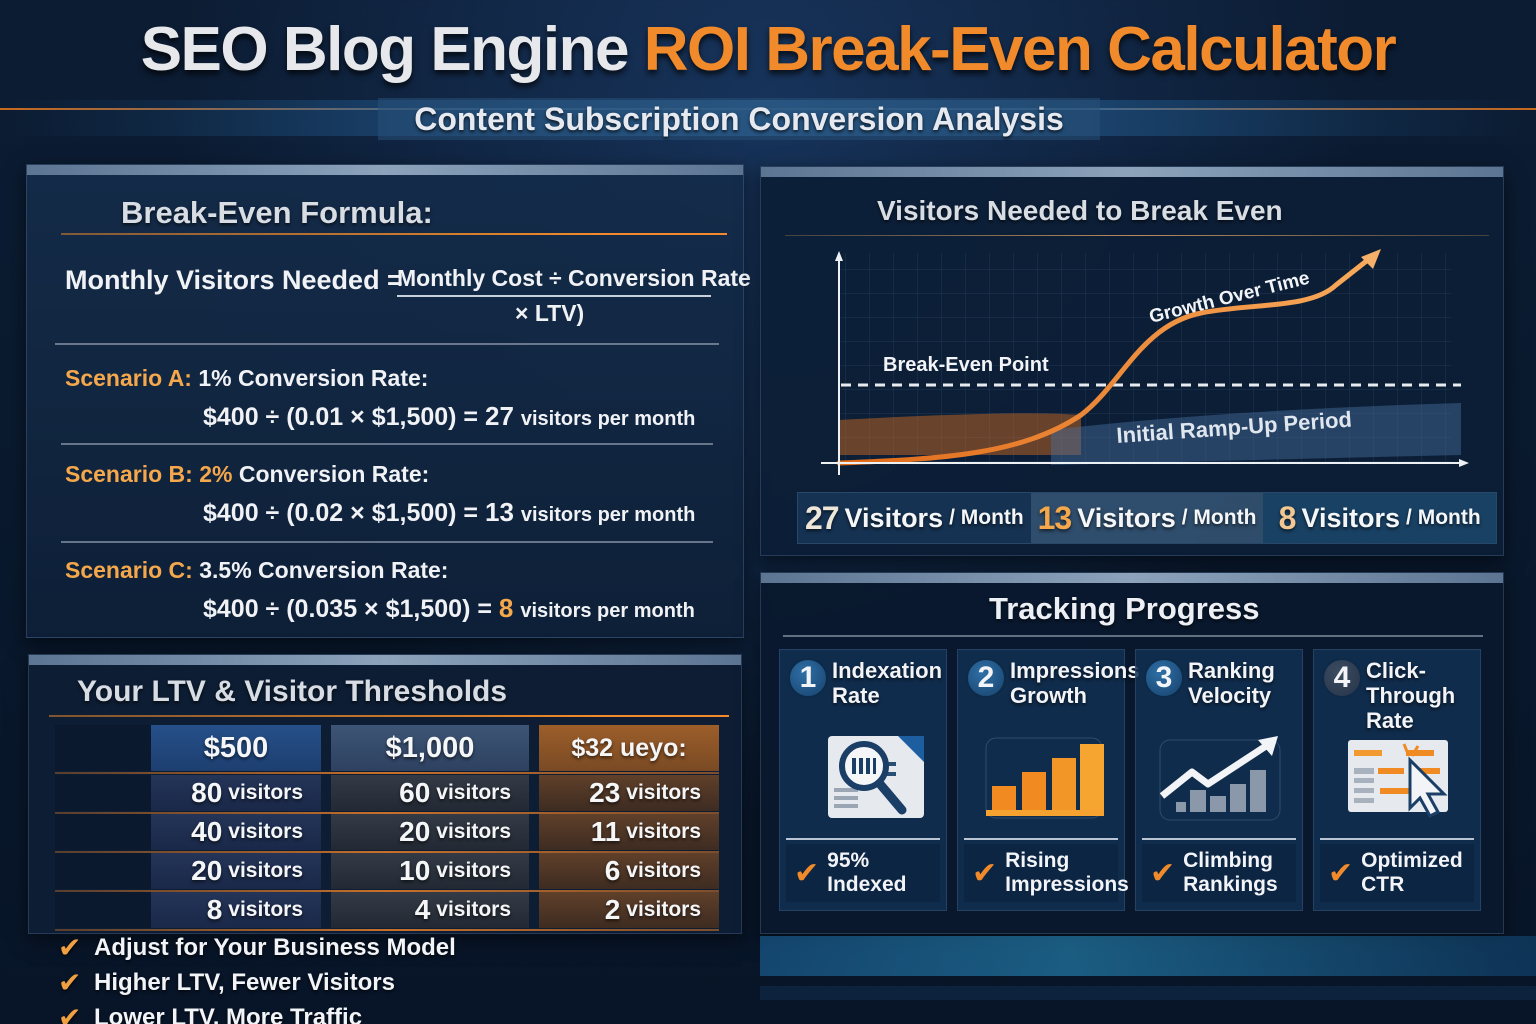  What do you see at coordinates (739, 119) in the screenshot?
I see `page-subtitle: Content Subscription Conversion Analysis` at bounding box center [739, 119].